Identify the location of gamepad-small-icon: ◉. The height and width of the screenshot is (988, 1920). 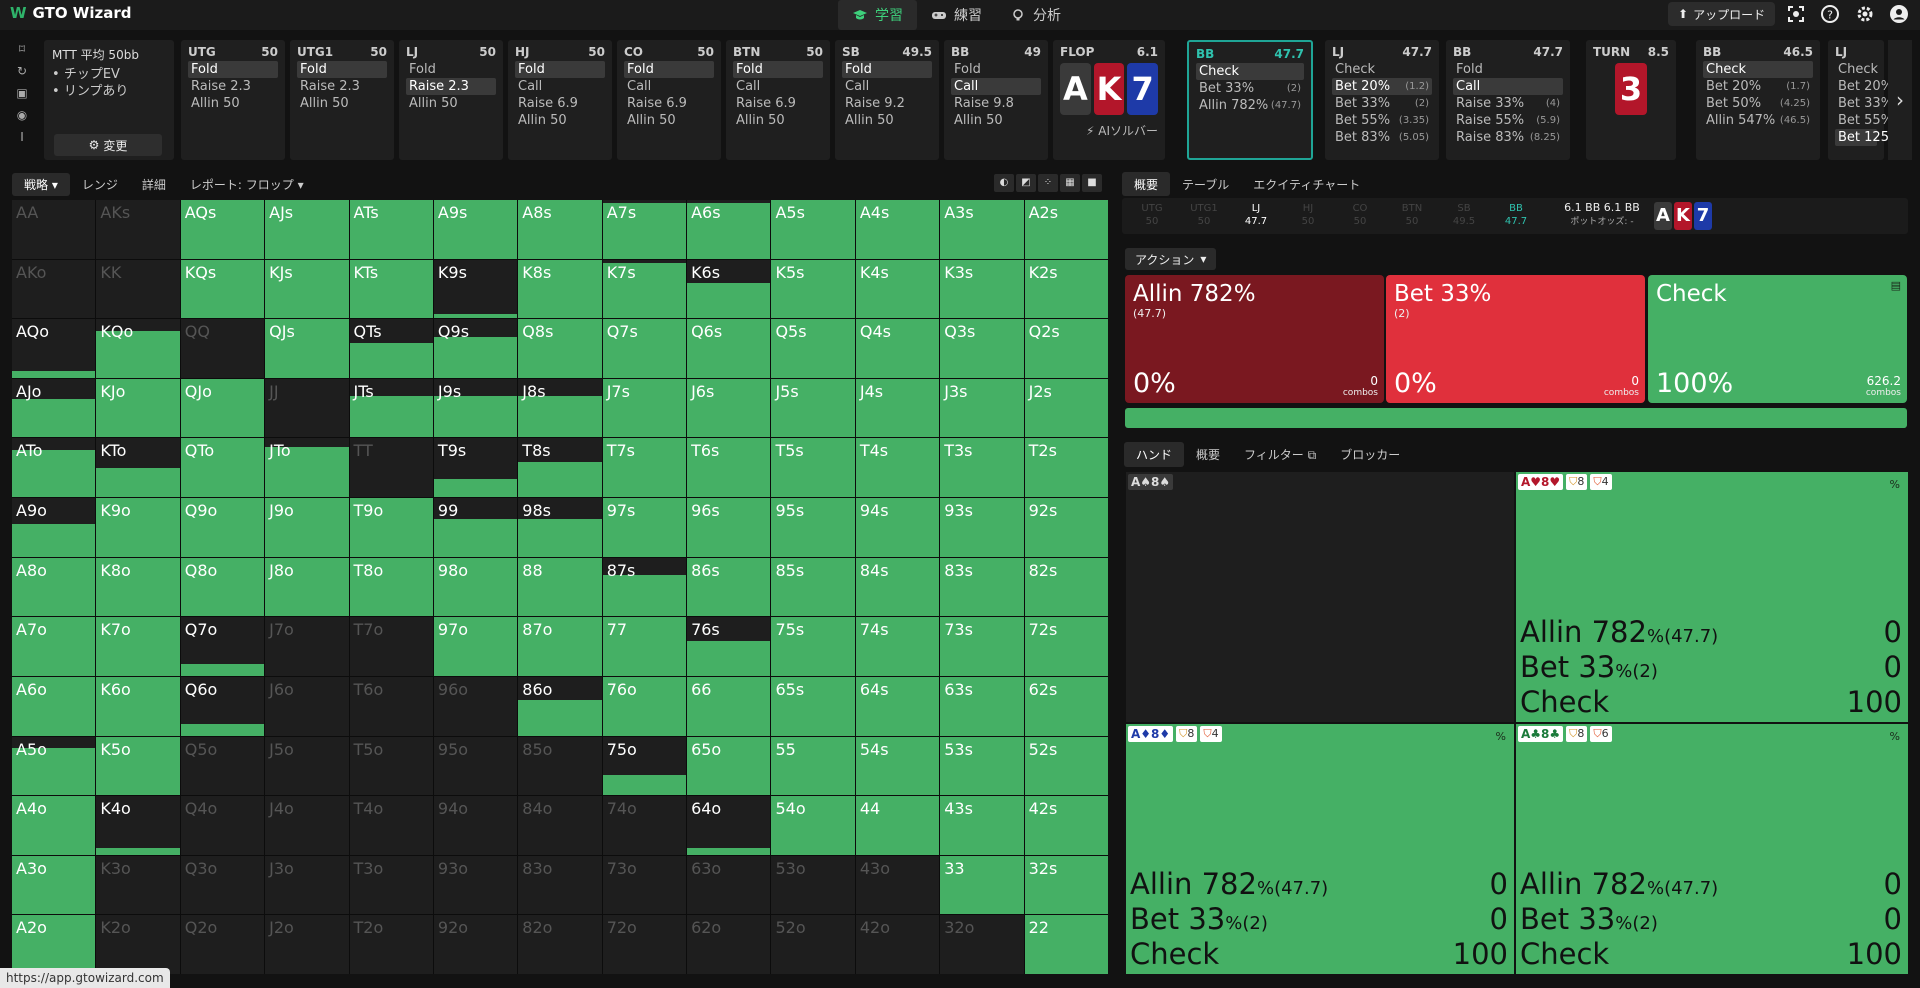
(22, 115).